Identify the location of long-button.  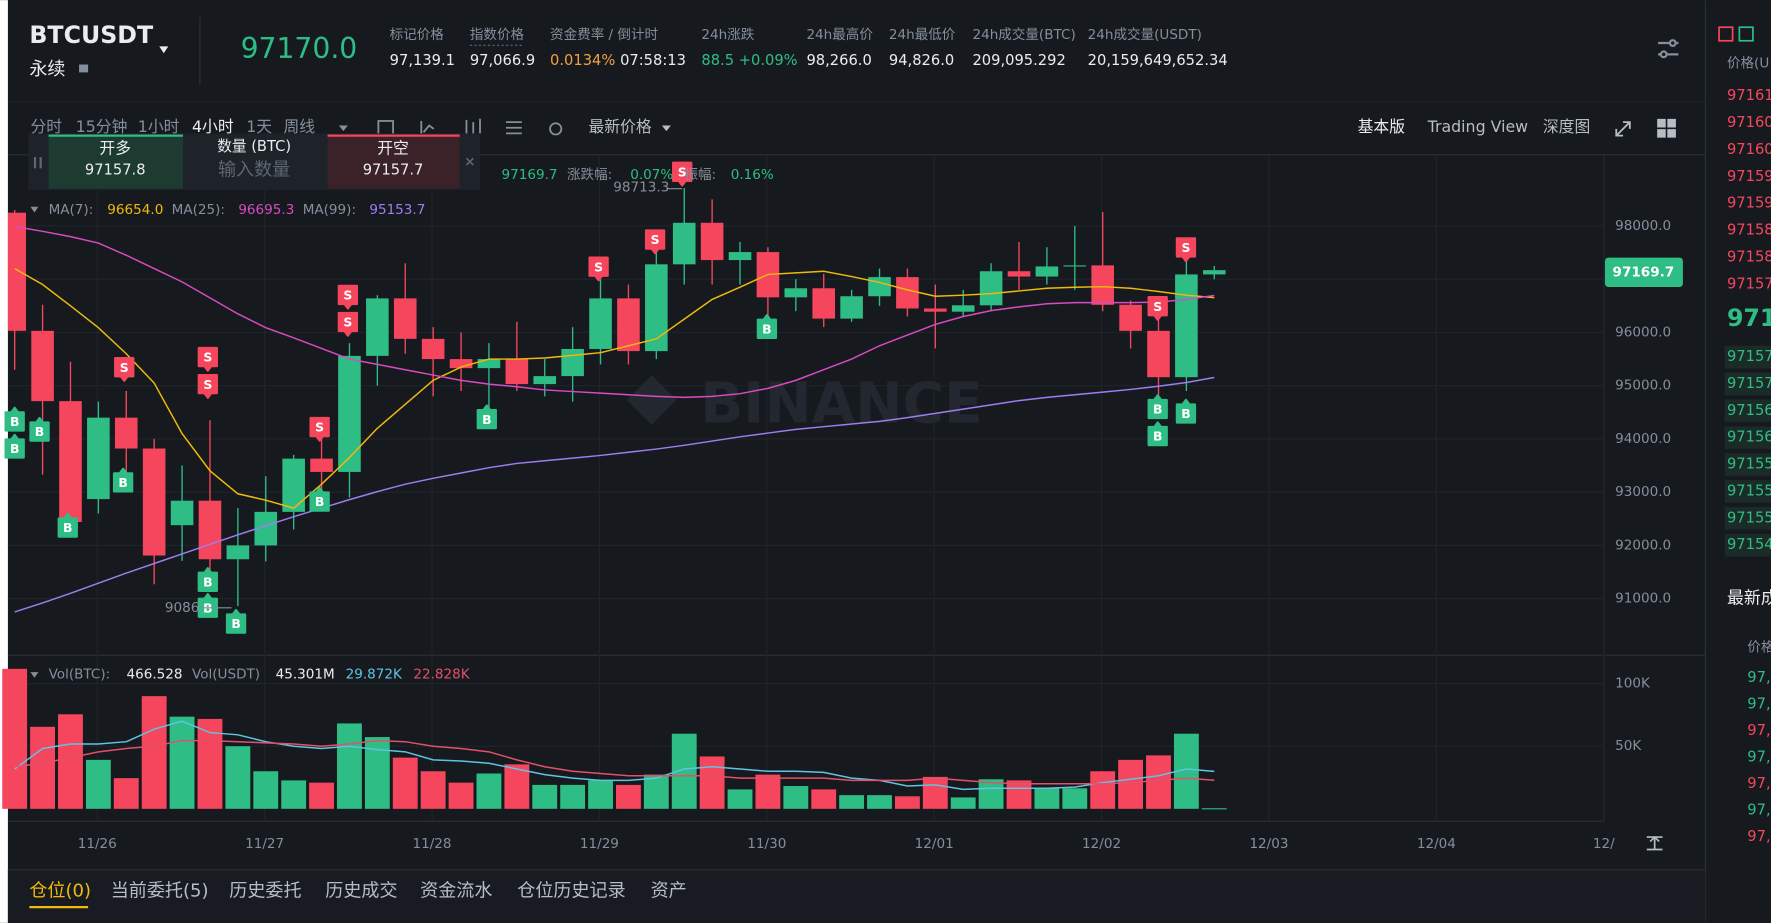
(115, 162).